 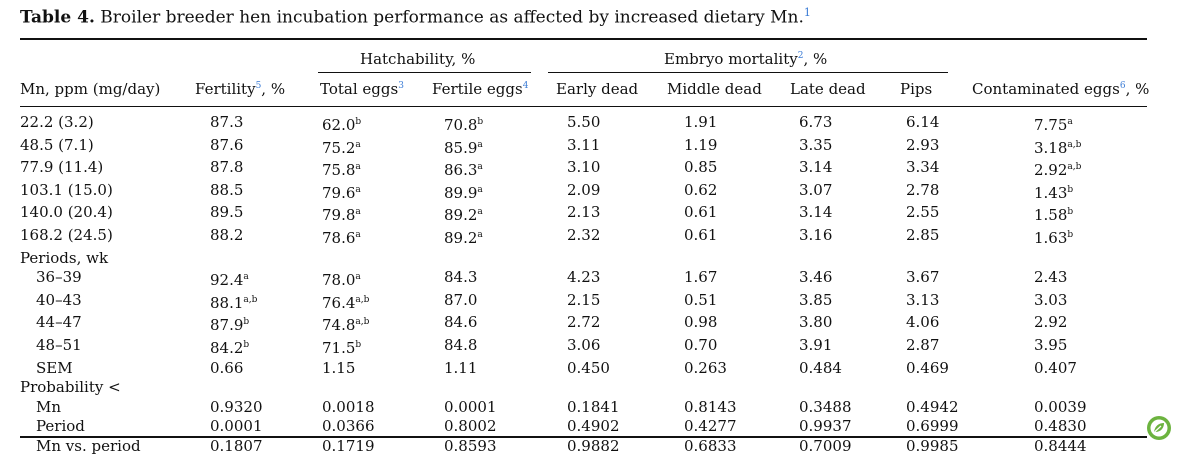 What do you see at coordinates (800, 56) in the screenshot?
I see `embryo-footnote-marker: 2` at bounding box center [800, 56].